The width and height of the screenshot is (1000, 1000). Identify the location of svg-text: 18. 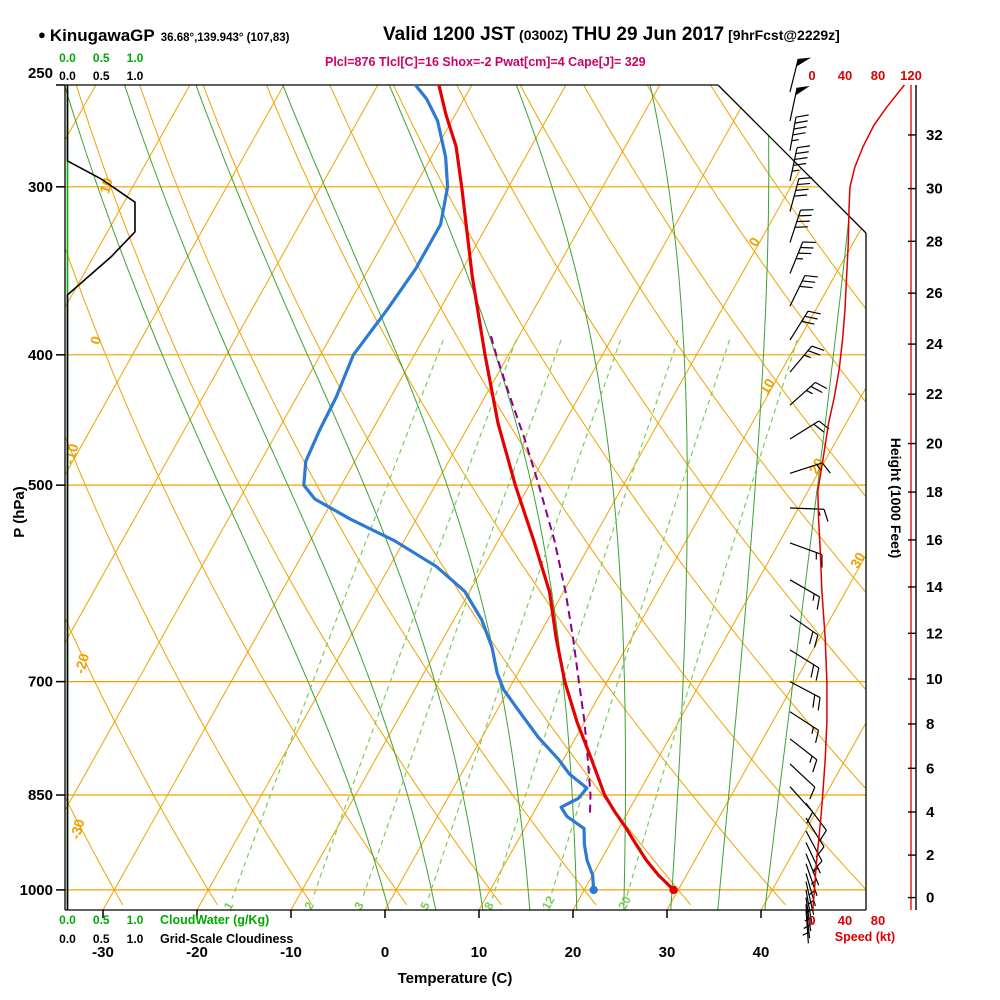
(934, 492).